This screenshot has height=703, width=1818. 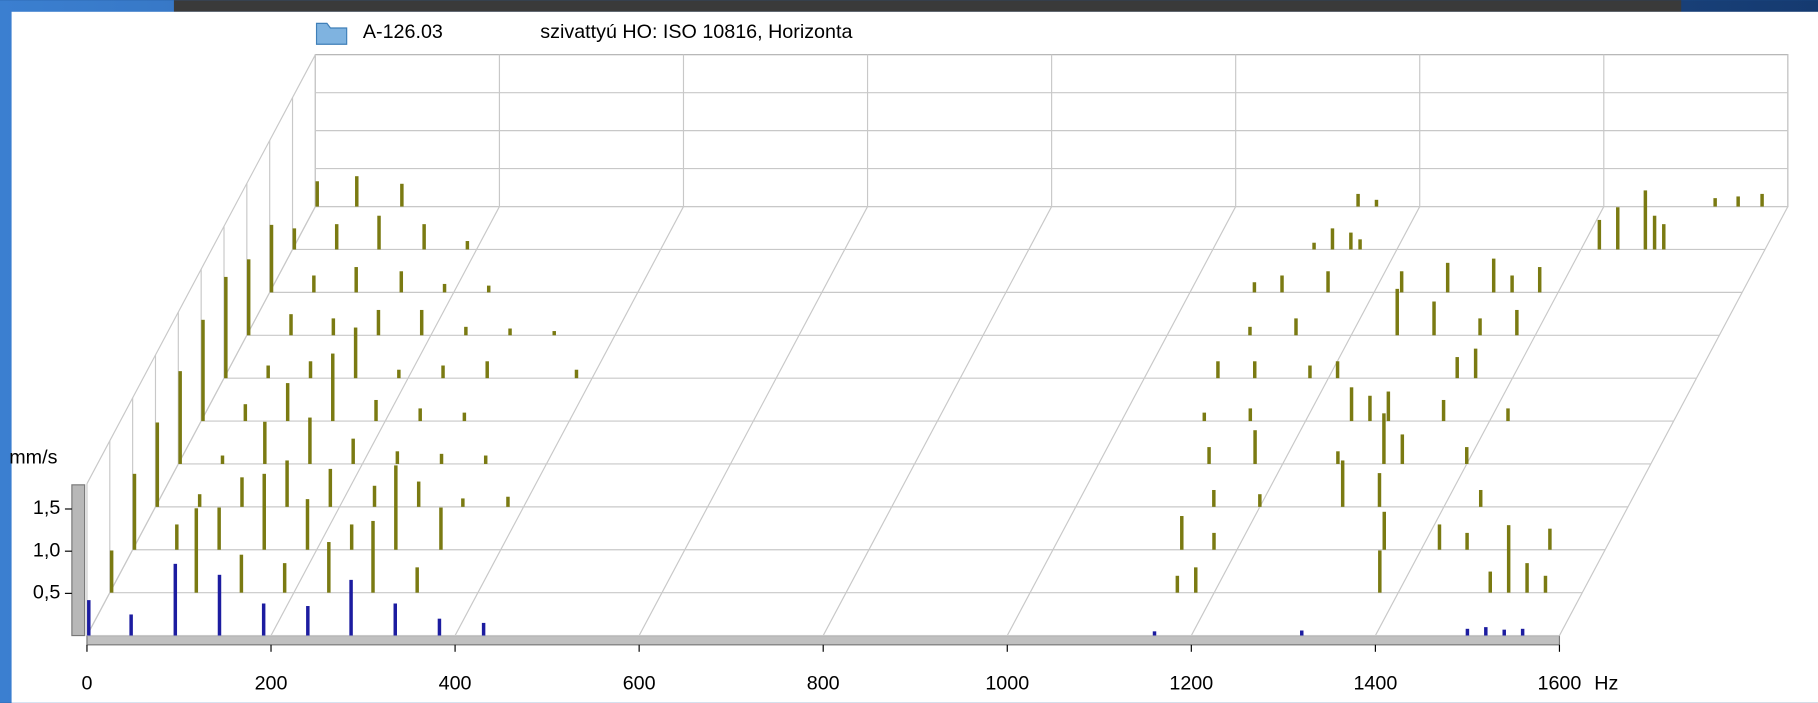 What do you see at coordinates (271, 683) in the screenshot?
I see `x-tick-label: 200` at bounding box center [271, 683].